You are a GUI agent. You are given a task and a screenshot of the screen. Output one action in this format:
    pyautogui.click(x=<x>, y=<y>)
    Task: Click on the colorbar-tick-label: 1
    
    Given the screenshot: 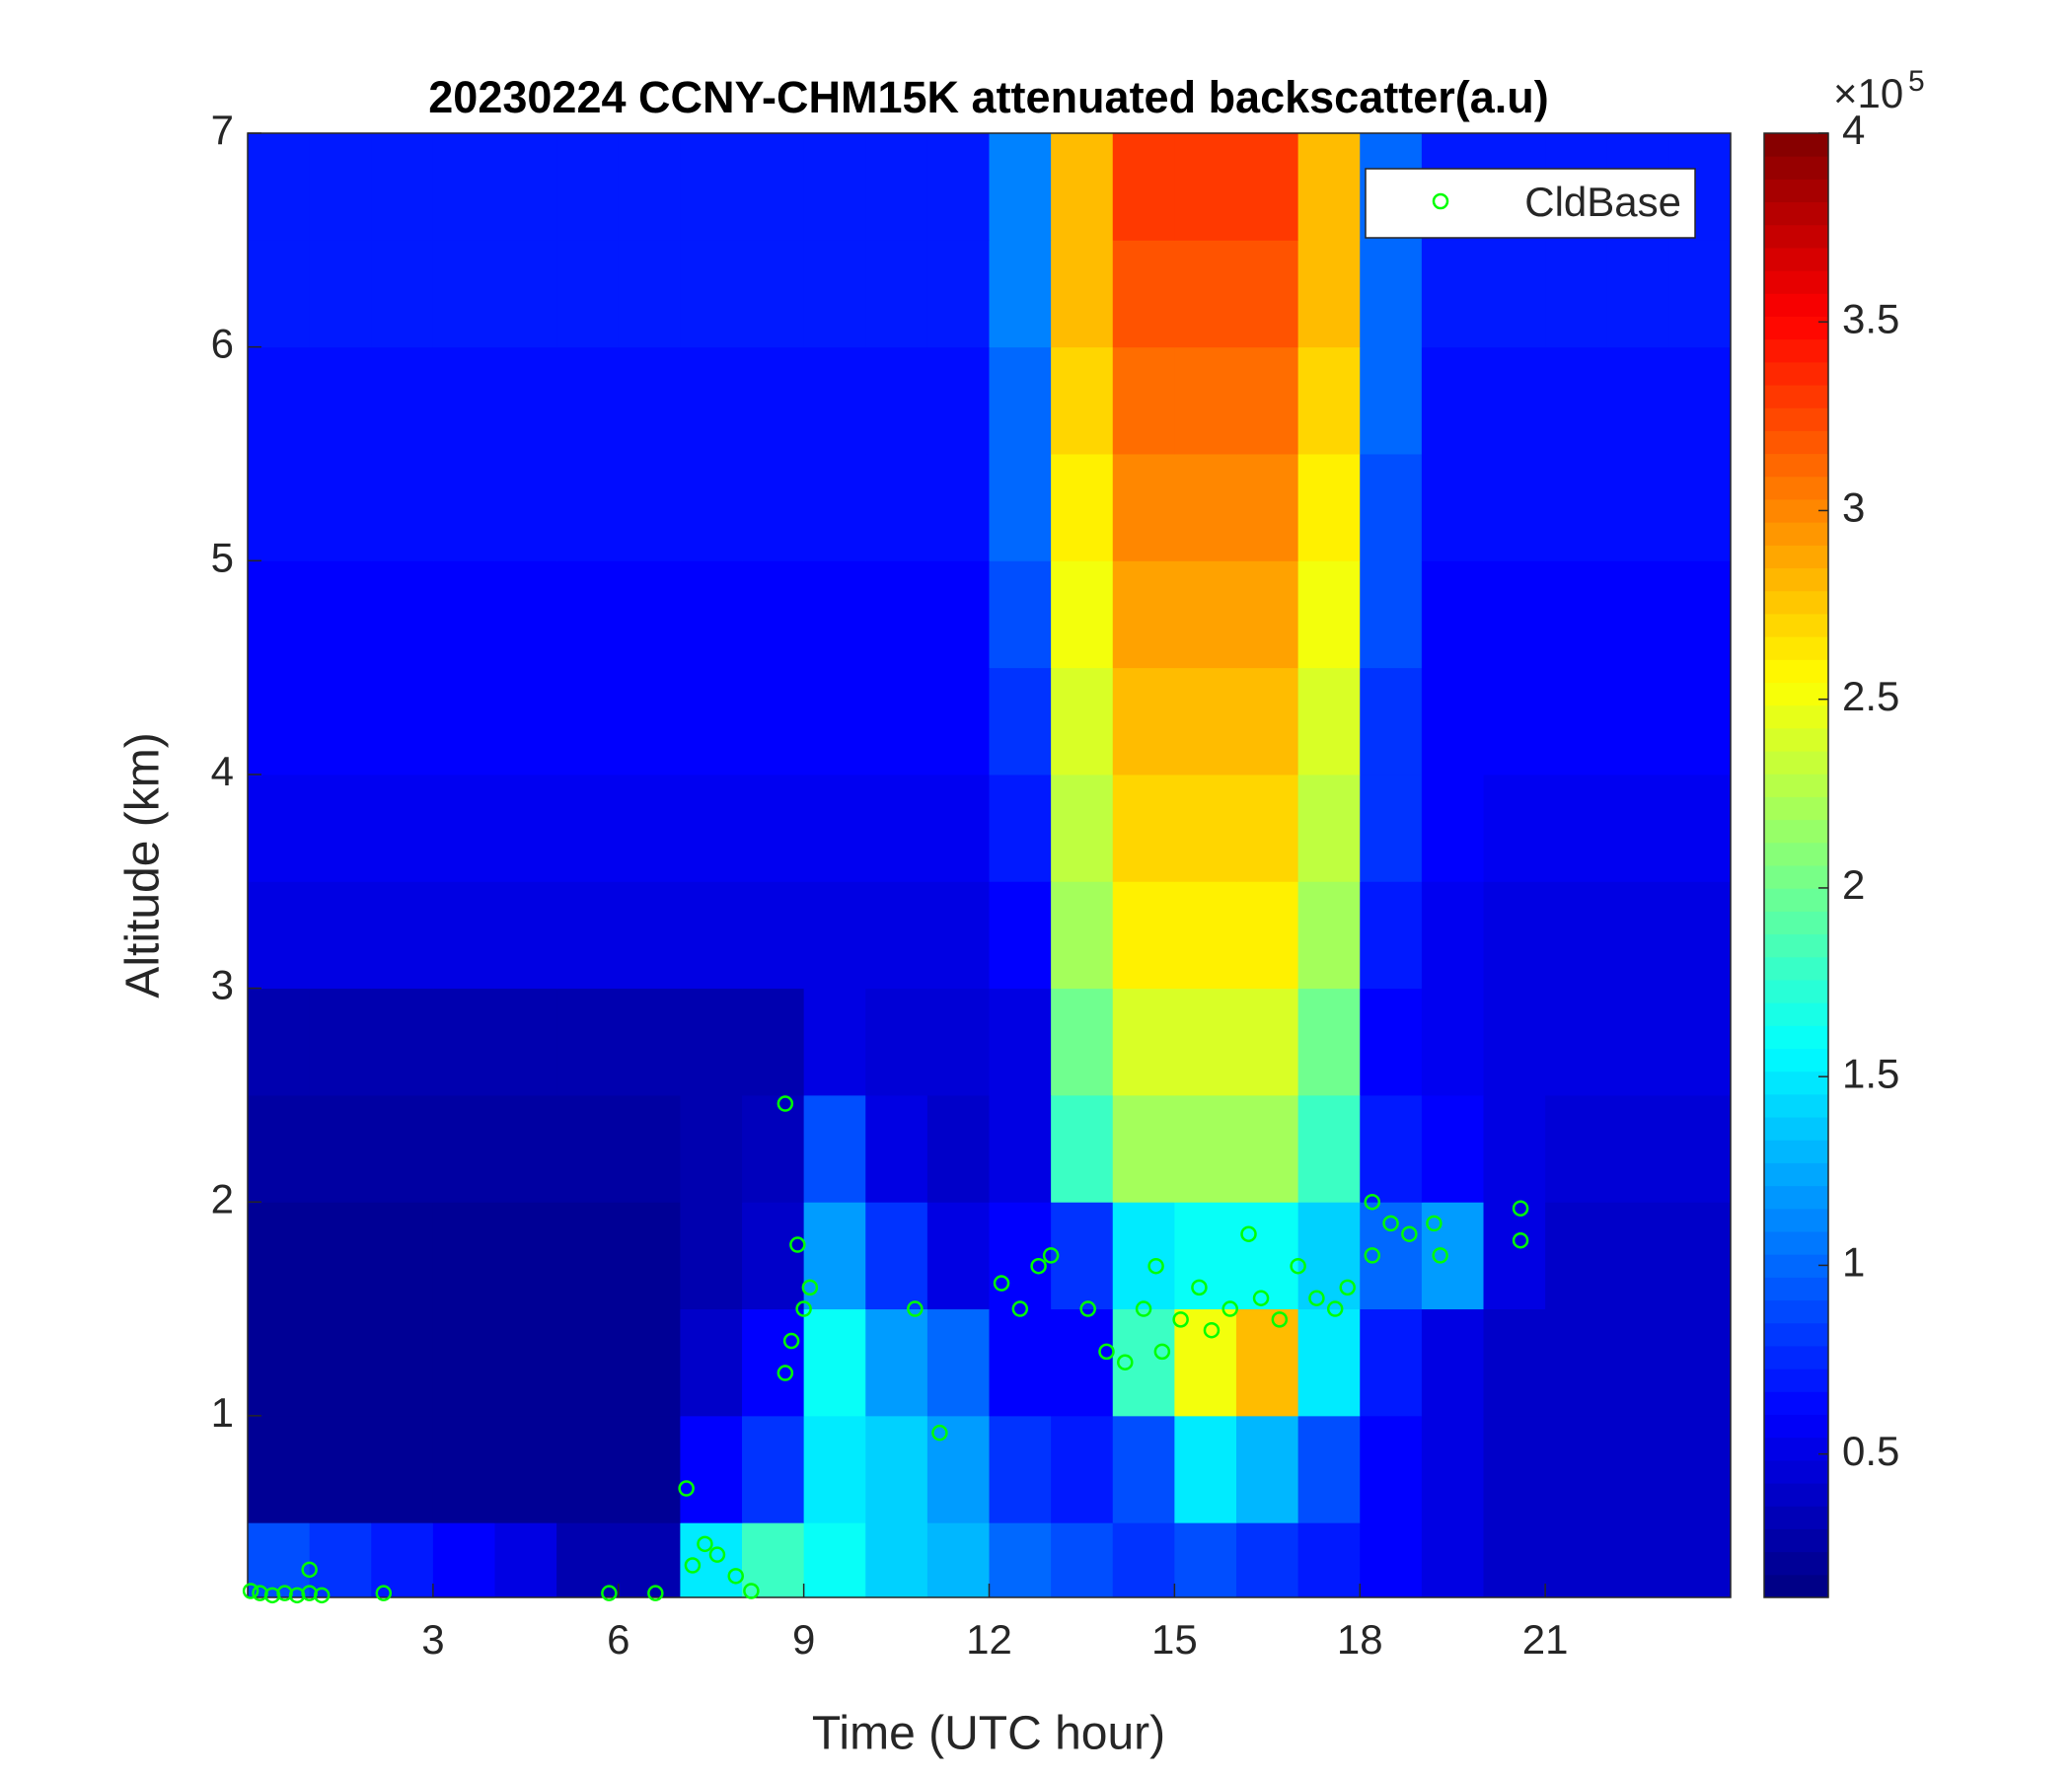 What is the action you would take?
    pyautogui.click(x=1854, y=1262)
    